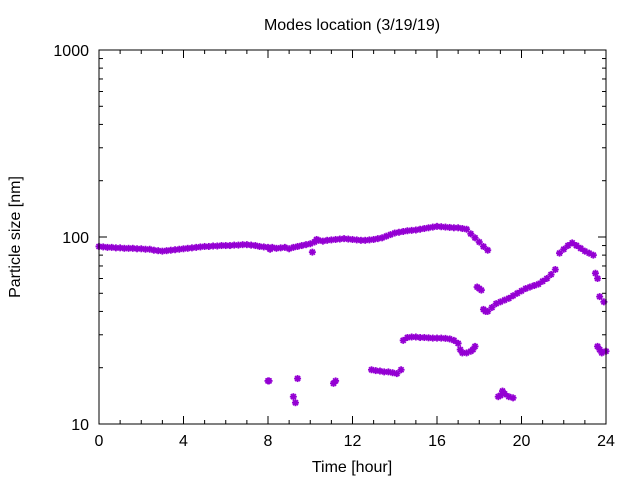  Describe the element at coordinates (99, 441) in the screenshot. I see `x-tick-label: 0` at that location.